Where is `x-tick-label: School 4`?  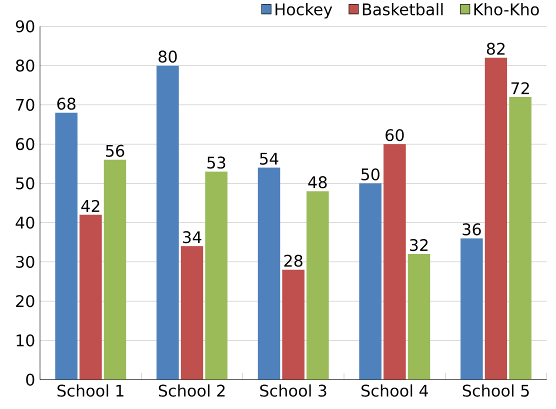
x-tick-label: School 4 is located at coordinates (395, 390).